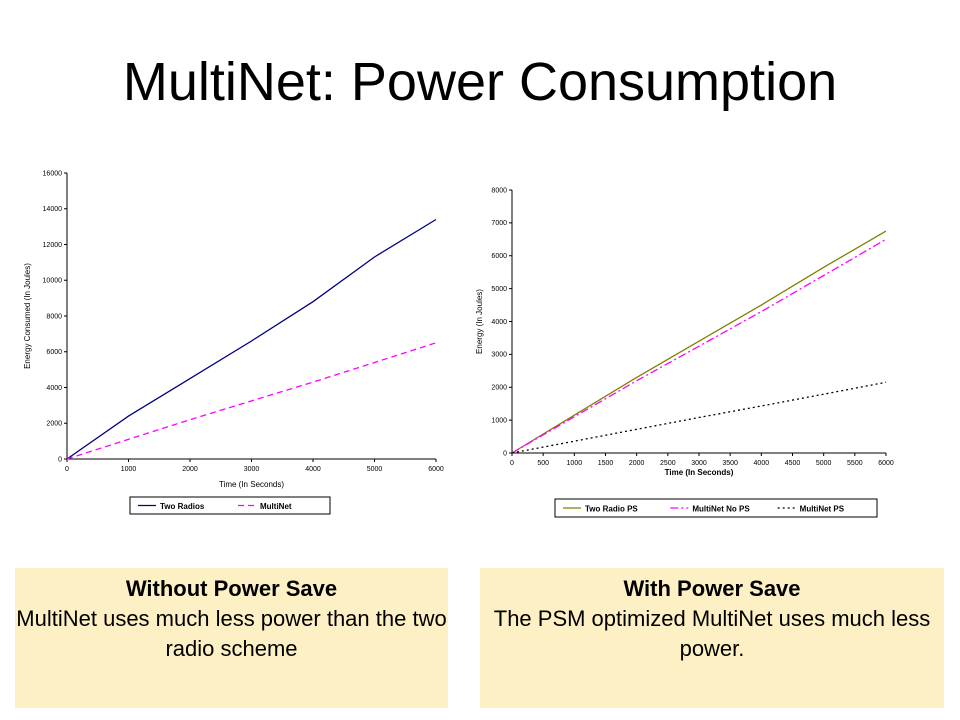  Describe the element at coordinates (730, 463) in the screenshot. I see `x-tick-label: 3500` at that location.